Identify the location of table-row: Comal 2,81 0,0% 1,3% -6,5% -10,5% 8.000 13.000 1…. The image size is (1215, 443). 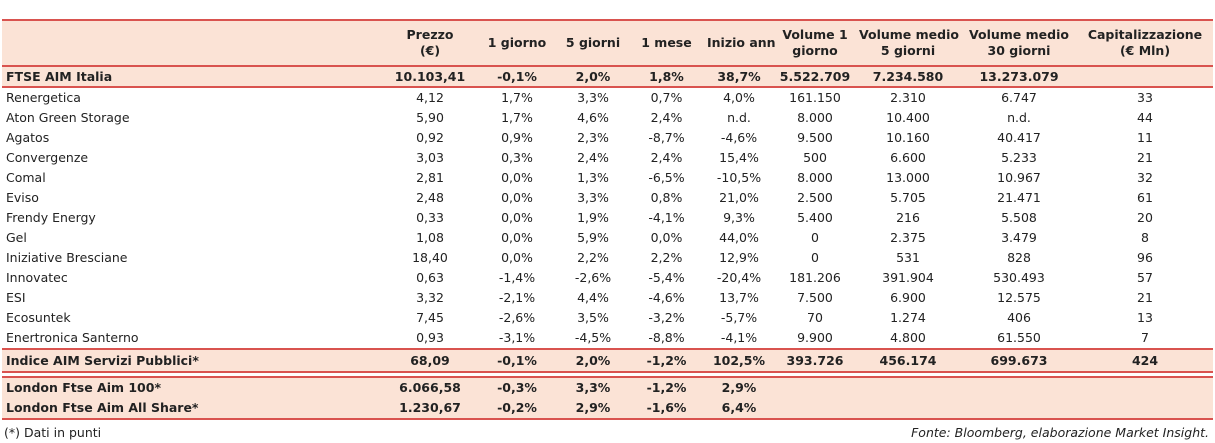
(607, 178).